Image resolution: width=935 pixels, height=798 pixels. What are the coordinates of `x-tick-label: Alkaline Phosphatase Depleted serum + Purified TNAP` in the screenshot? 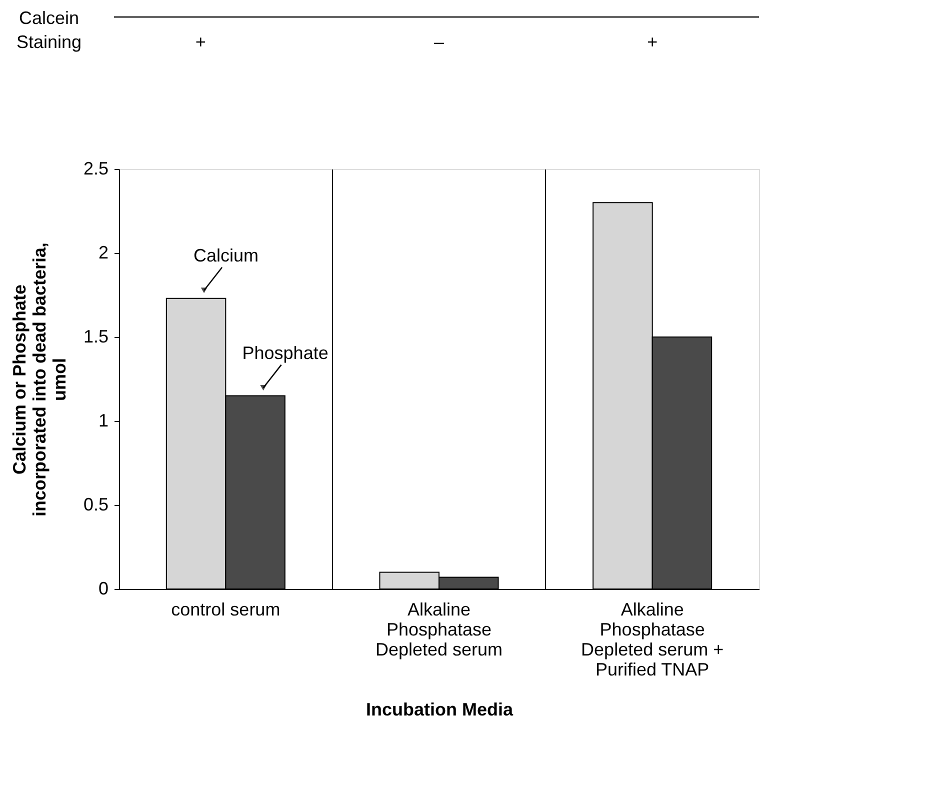 It's located at (652, 640).